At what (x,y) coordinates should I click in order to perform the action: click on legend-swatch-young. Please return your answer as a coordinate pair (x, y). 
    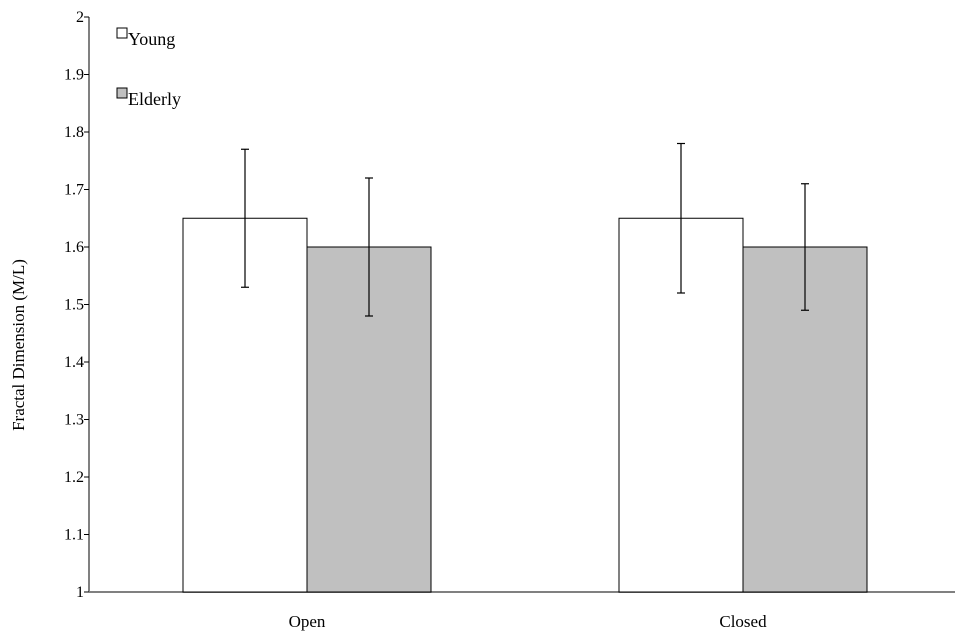
    Looking at the image, I should click on (122, 33).